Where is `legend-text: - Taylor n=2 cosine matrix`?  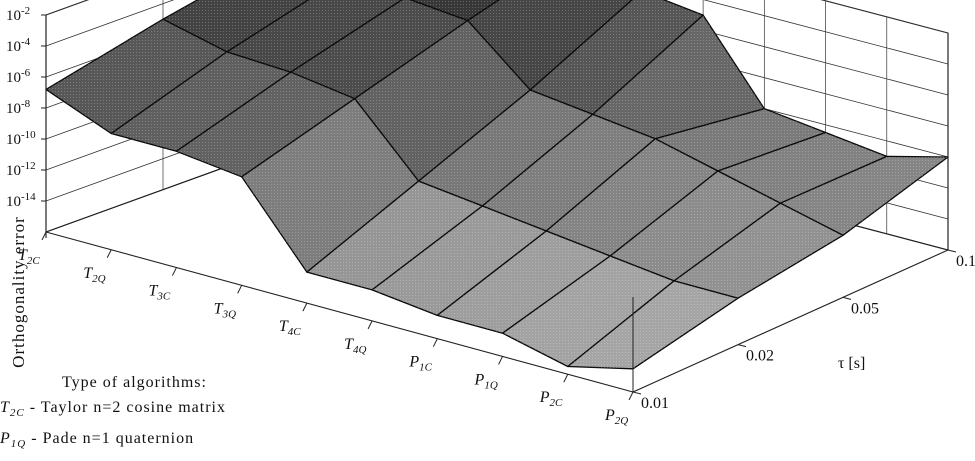 legend-text: - Taylor n=2 cosine matrix is located at coordinates (125, 407).